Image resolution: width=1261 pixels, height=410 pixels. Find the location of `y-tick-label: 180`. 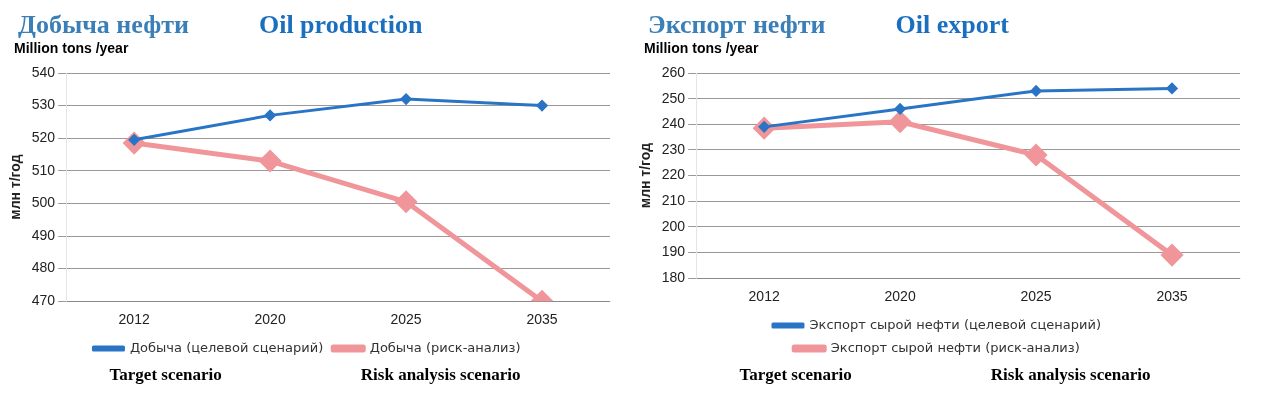

y-tick-label: 180 is located at coordinates (673, 277).